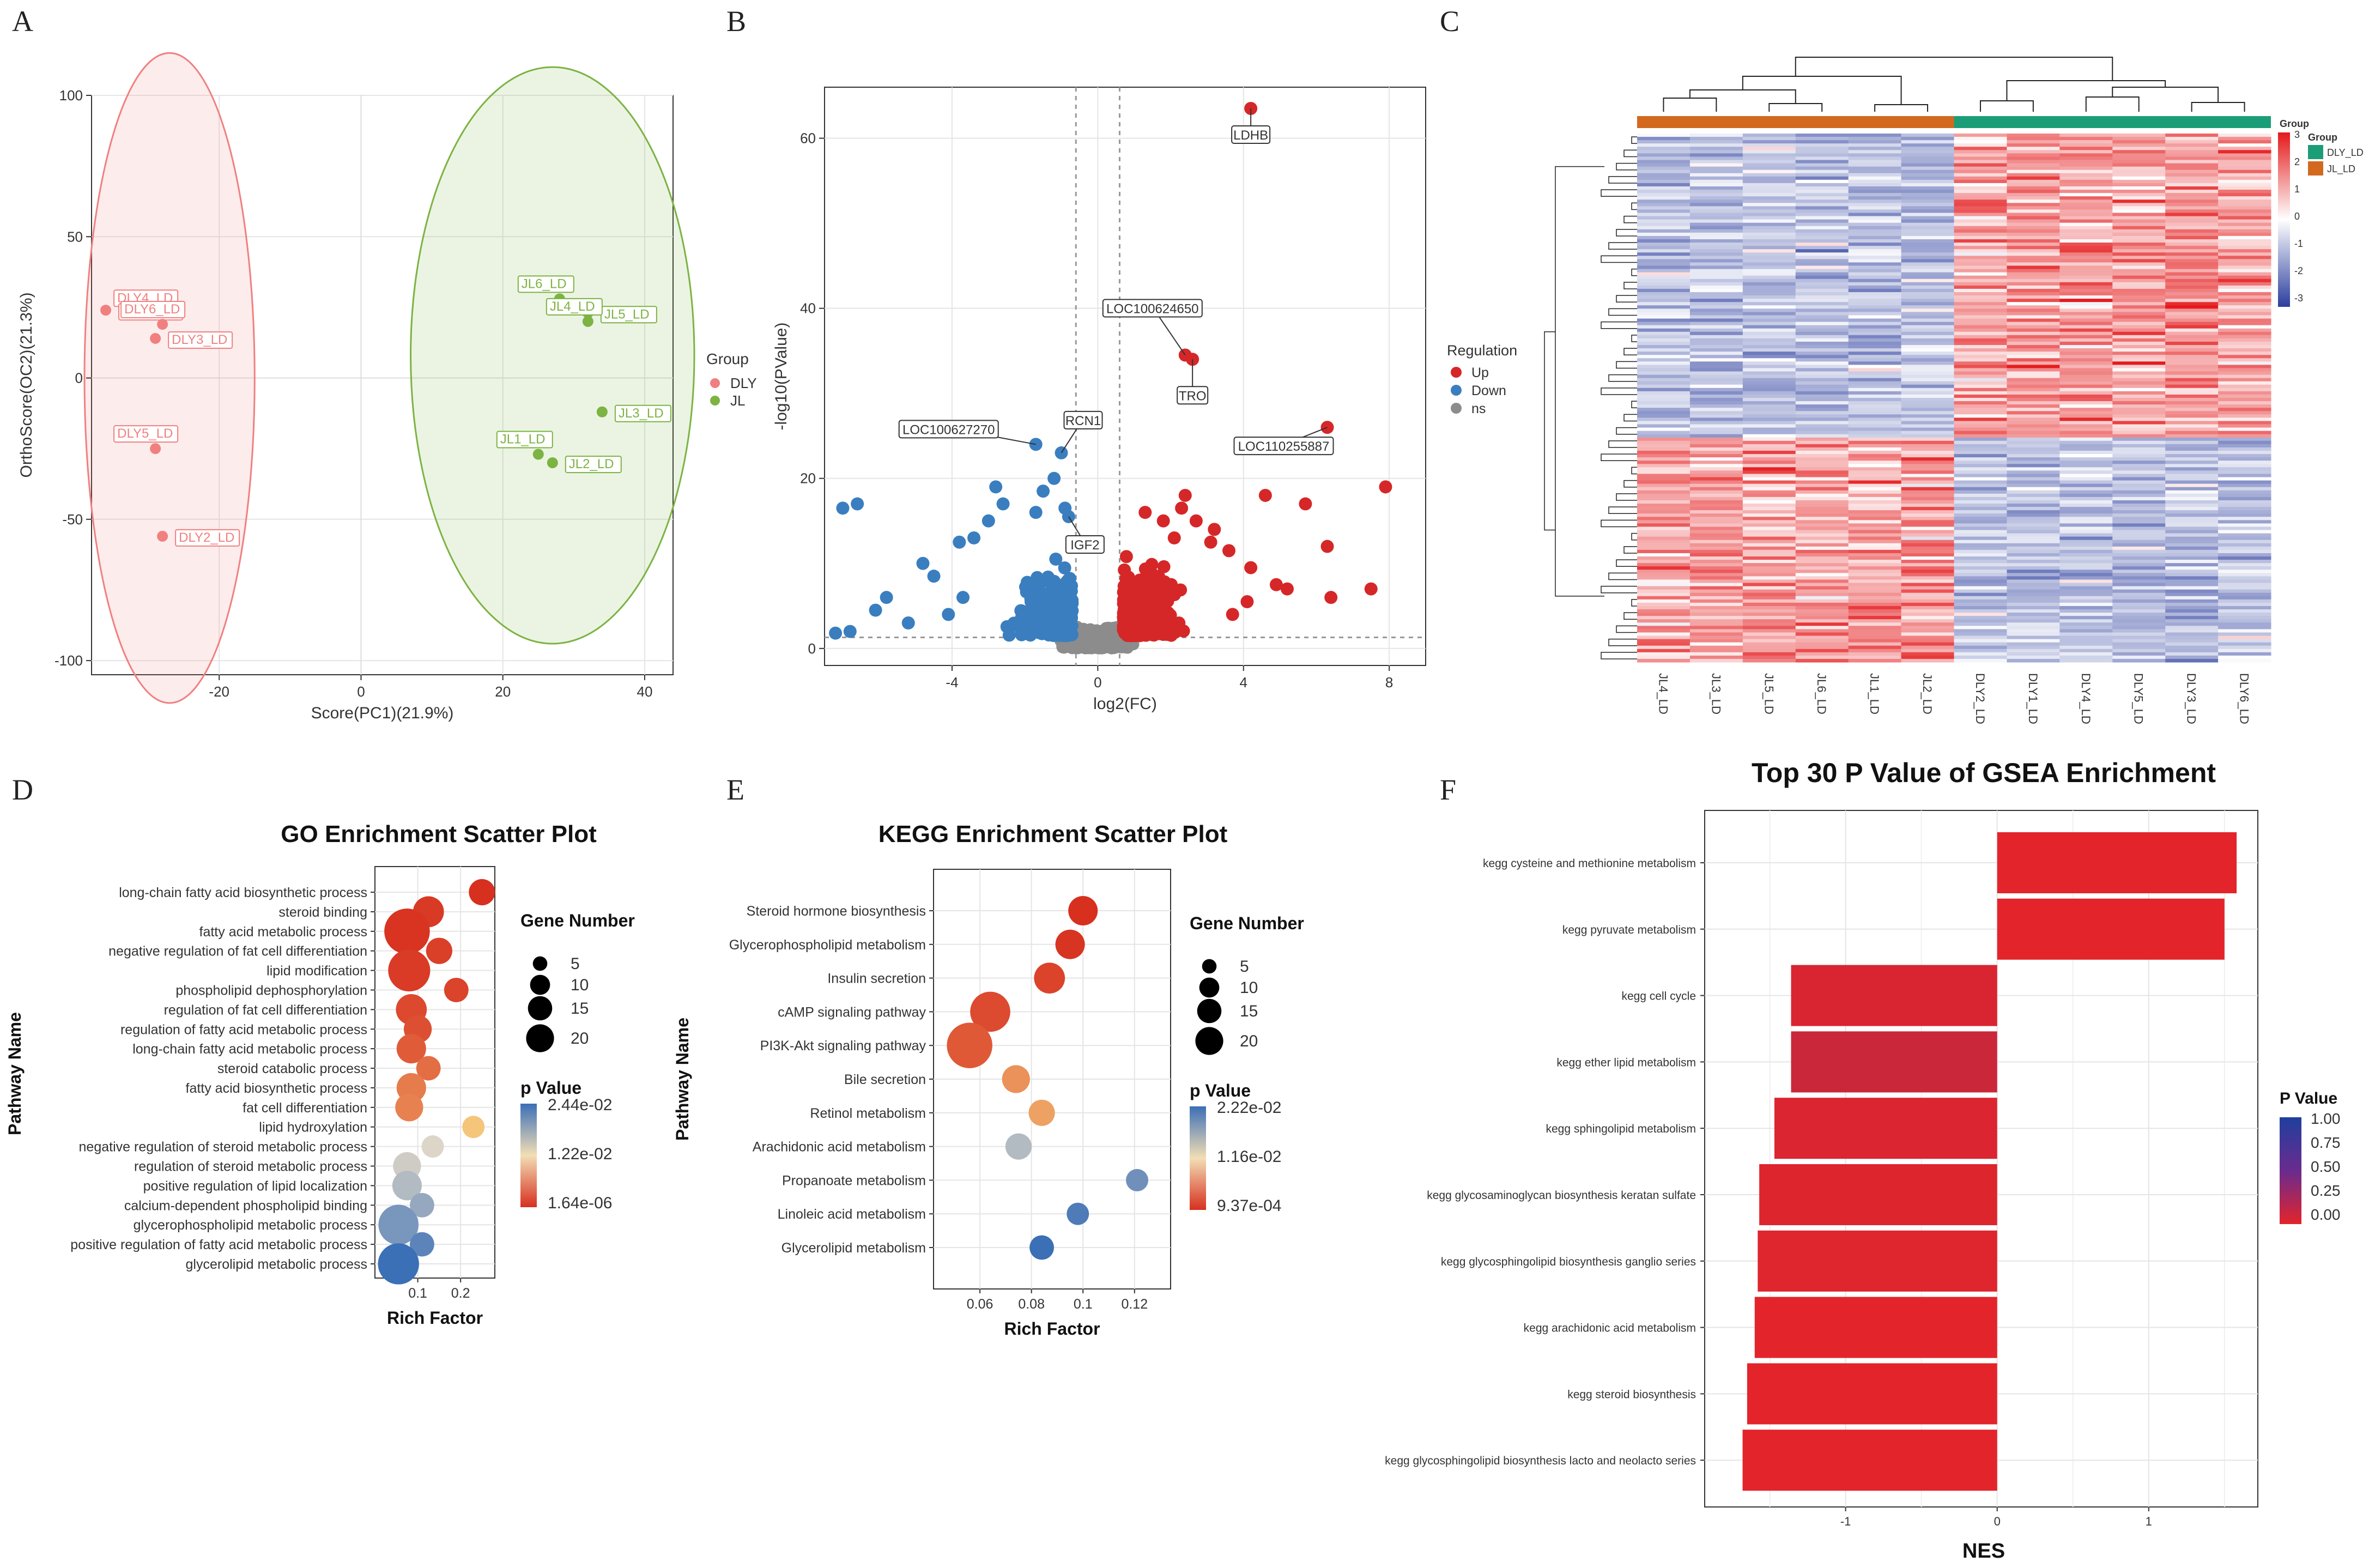 The width and height of the screenshot is (2375, 1568). I want to click on gsea-term-label: kegg ether lipid metabolism, so click(1626, 1062).